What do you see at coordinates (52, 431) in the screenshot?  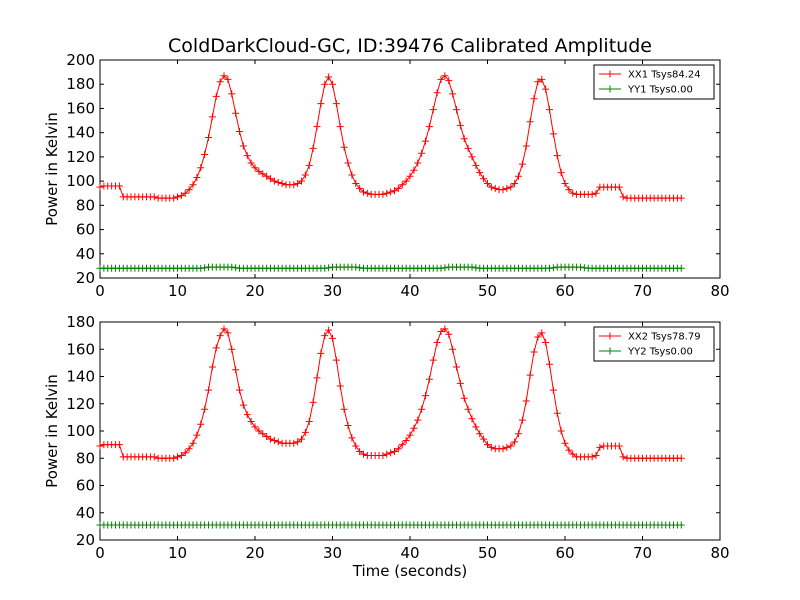 I see `y-axis-label: Power in Kelvin` at bounding box center [52, 431].